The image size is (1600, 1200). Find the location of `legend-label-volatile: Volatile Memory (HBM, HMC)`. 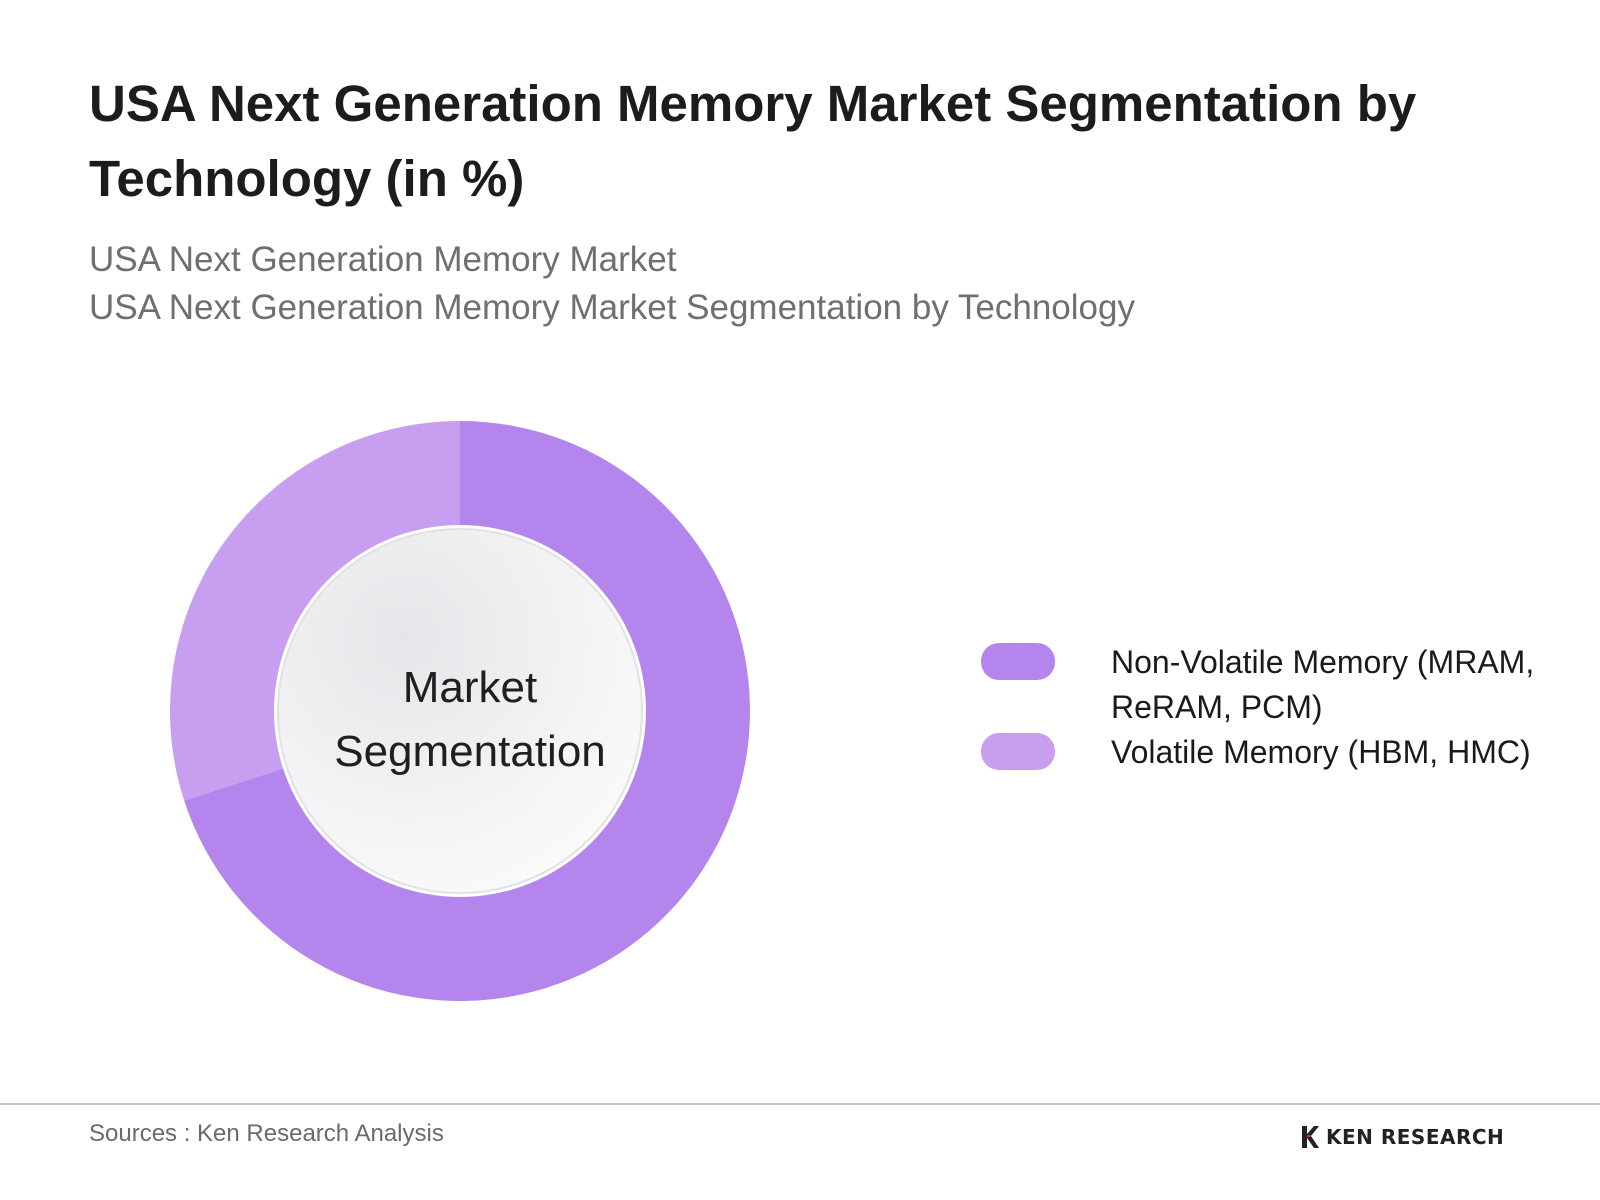

legend-label-volatile: Volatile Memory (HBM, HMC) is located at coordinates (1321, 752).